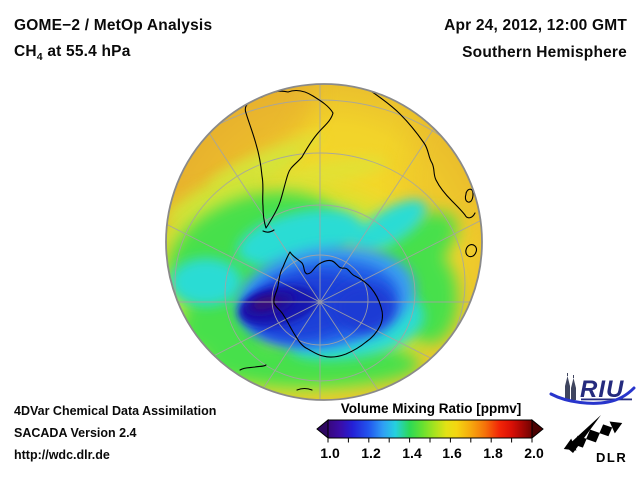  I want to click on coastline-madagascar, so click(469, 195).